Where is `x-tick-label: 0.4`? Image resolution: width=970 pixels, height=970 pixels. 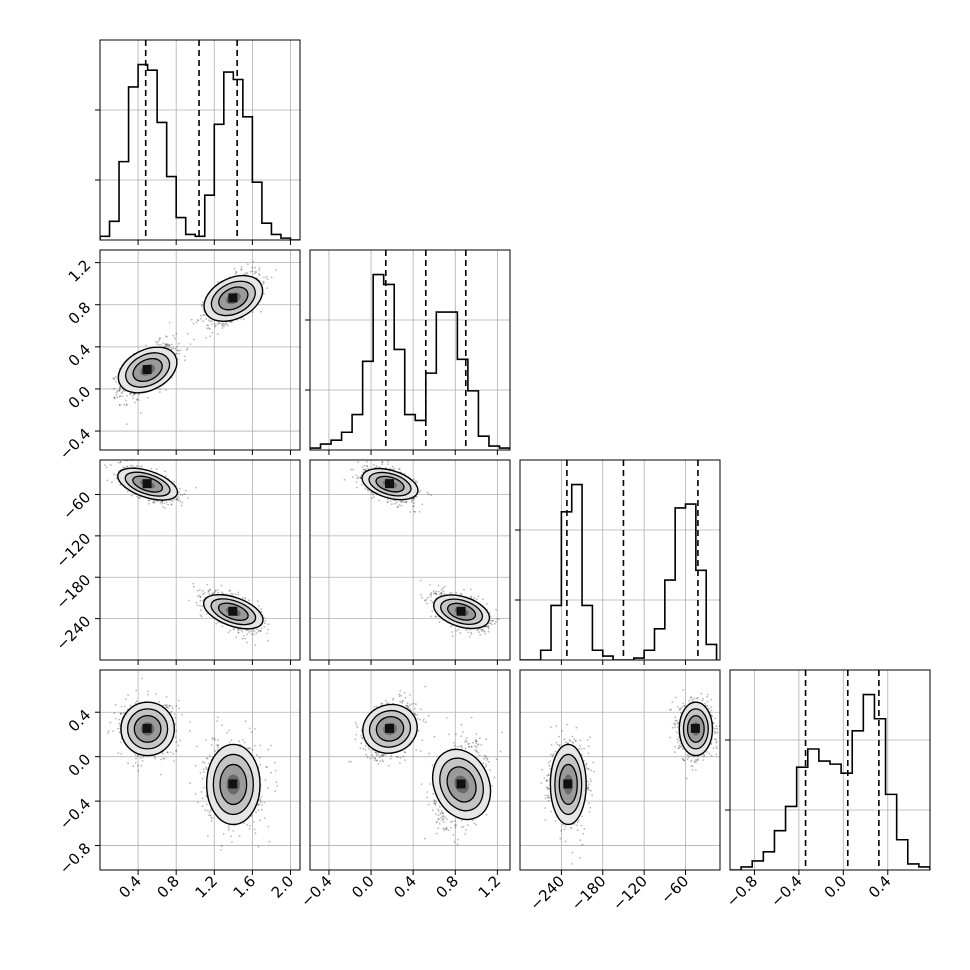 x-tick-label: 0.4 is located at coordinates (405, 887).